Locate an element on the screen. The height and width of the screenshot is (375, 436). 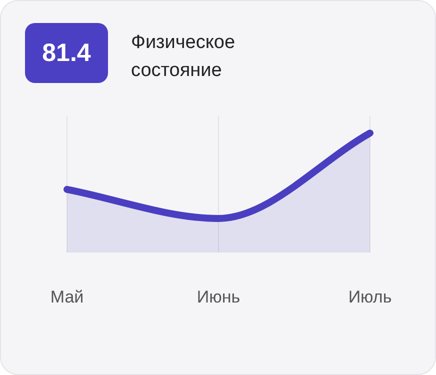
x-tick-label: Июнь is located at coordinates (218, 296).